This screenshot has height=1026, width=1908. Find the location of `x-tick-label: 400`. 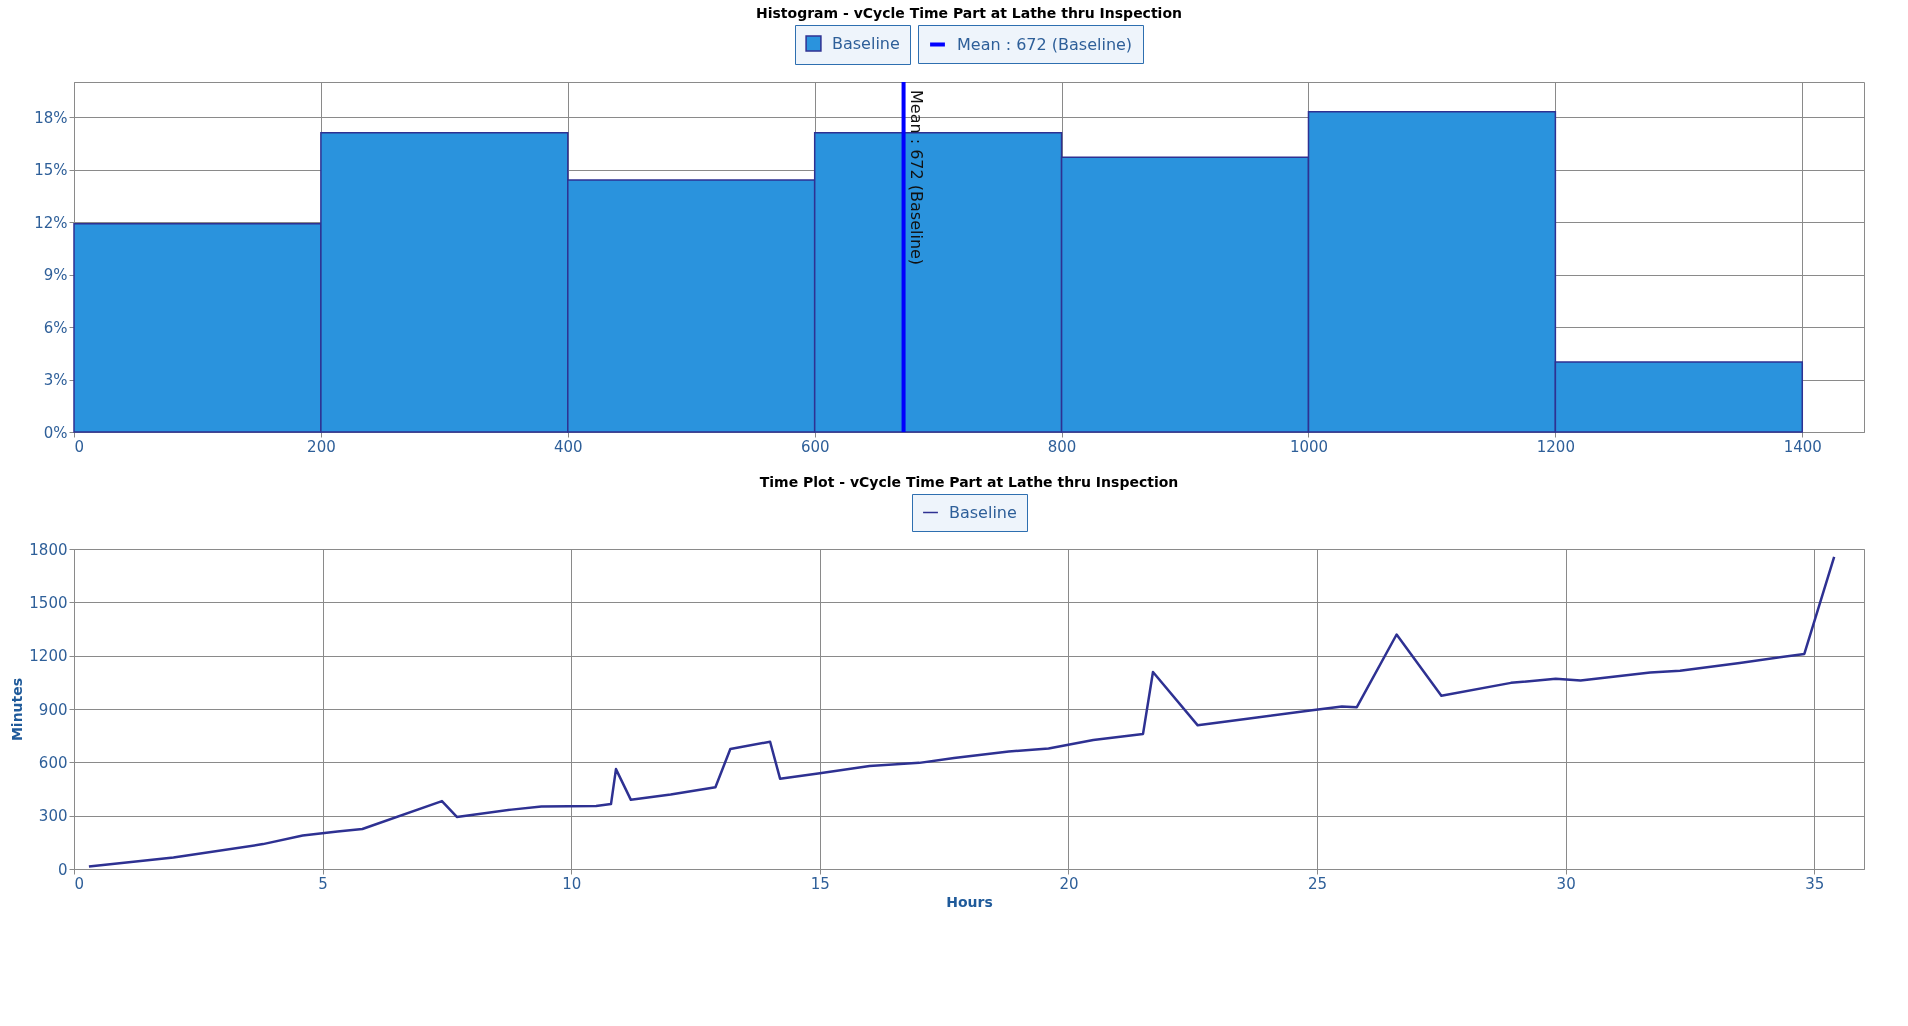

x-tick-label: 400 is located at coordinates (568, 446).